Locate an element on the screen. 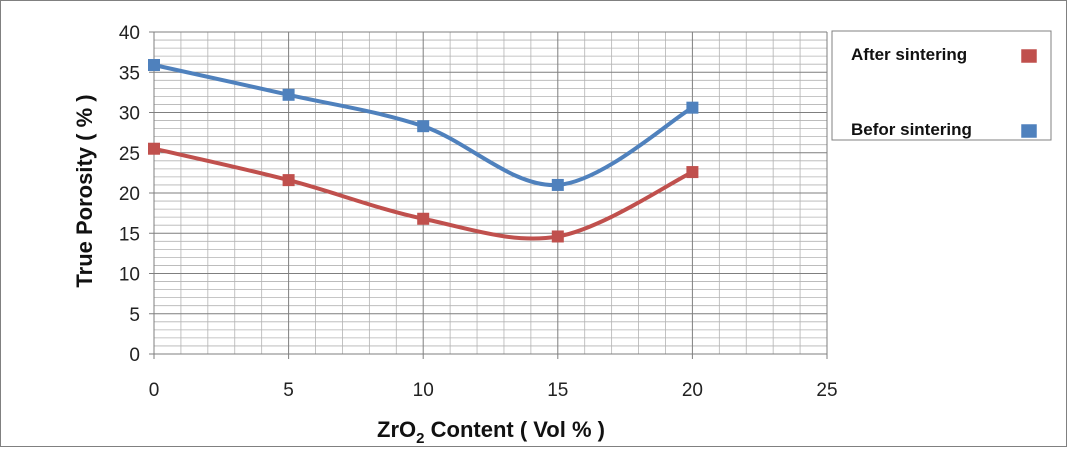 The width and height of the screenshot is (1067, 452). x-tick-labels: 0 5 10 15 20 25 is located at coordinates (493, 390).